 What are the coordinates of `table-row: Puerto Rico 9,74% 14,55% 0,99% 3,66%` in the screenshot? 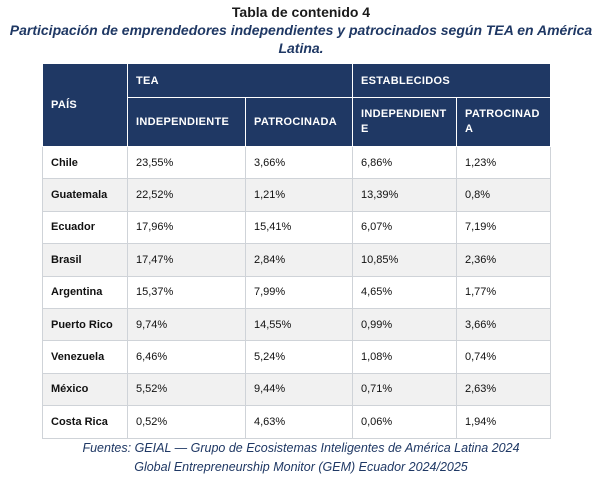 It's located at (296, 324).